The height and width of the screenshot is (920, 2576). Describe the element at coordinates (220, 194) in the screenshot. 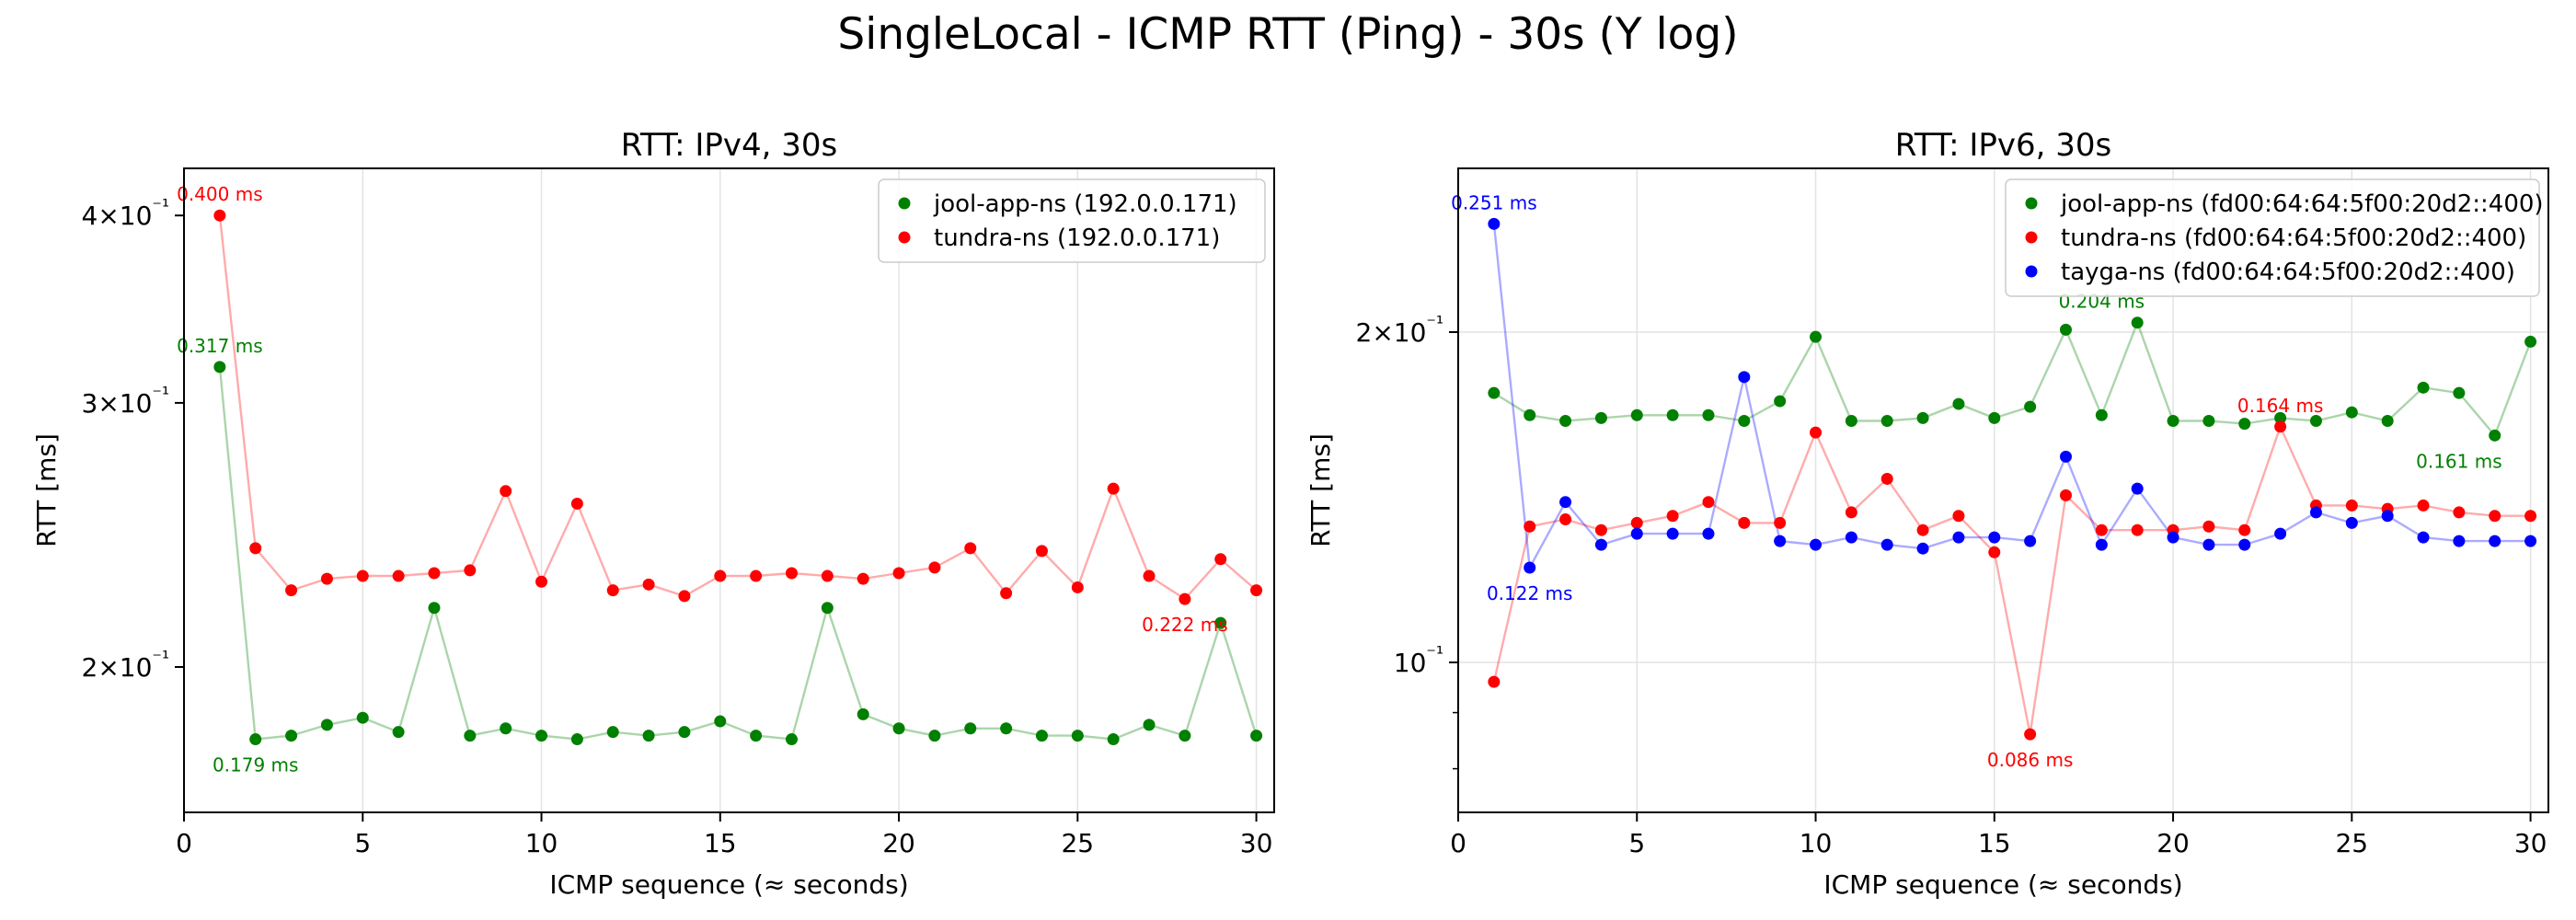

I see `data-label: 0.400 ms` at that location.